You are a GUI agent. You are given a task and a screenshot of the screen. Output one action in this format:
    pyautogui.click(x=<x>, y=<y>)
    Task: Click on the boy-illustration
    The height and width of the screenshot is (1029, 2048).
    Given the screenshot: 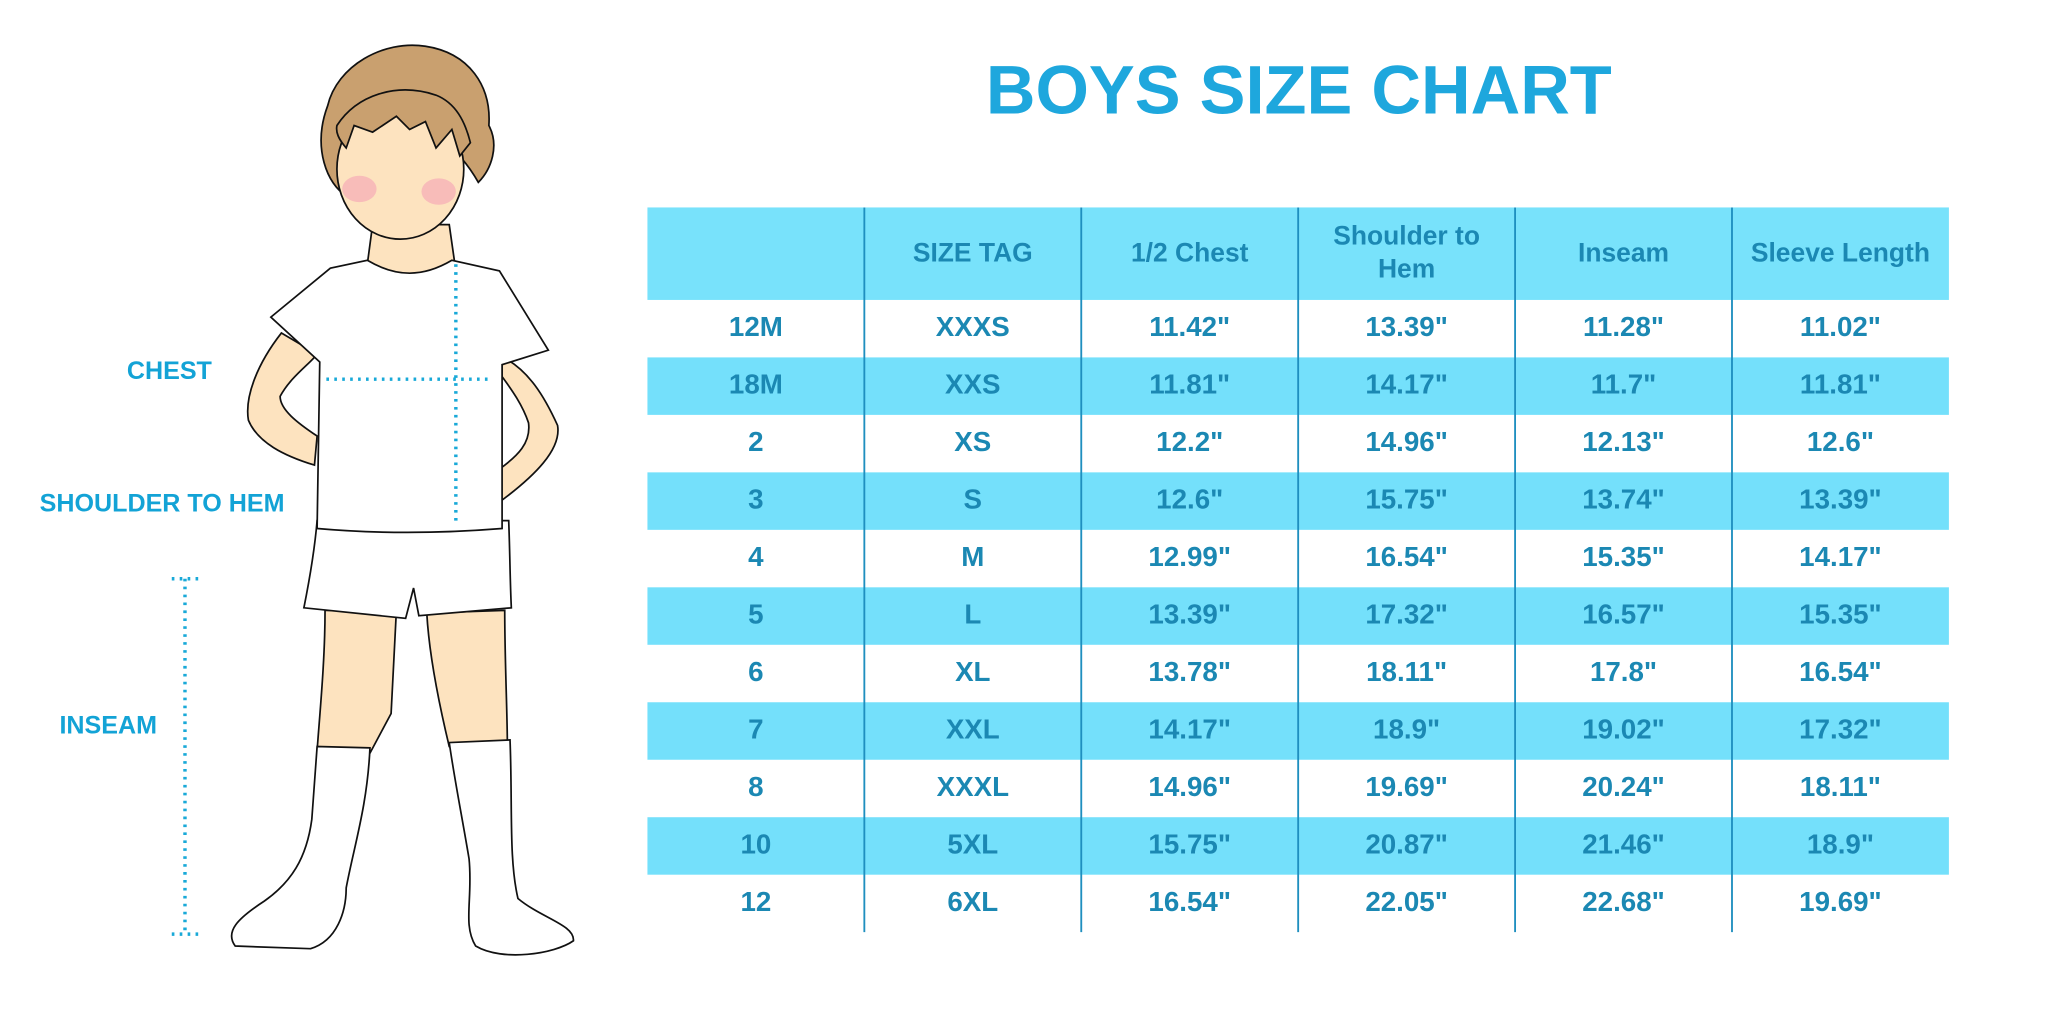 What is the action you would take?
    pyautogui.click(x=402, y=500)
    